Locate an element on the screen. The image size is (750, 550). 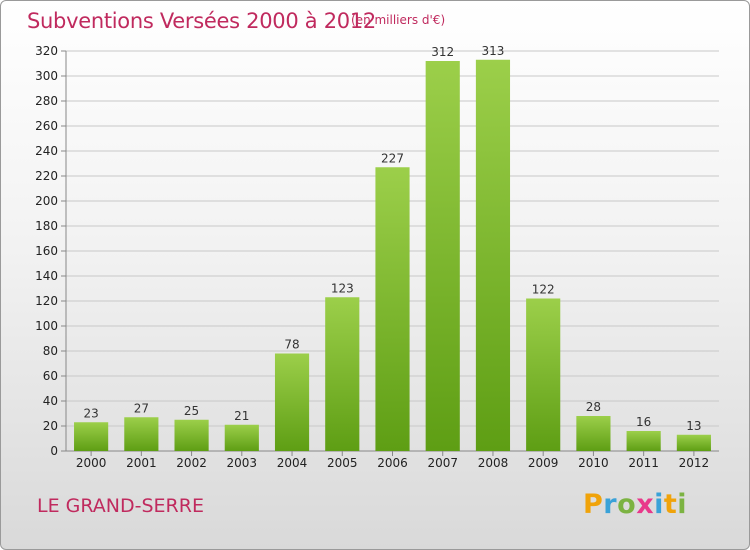
logo-letter: P is located at coordinates (593, 504).